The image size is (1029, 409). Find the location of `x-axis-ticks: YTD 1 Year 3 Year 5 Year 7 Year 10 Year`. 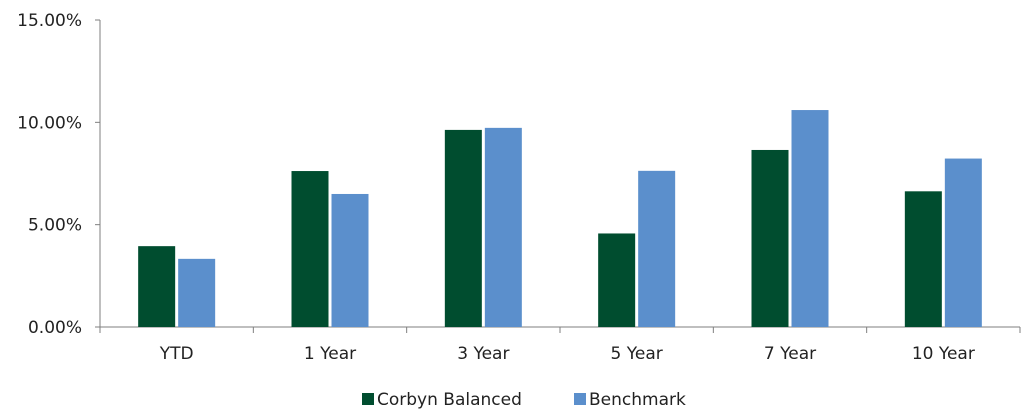

x-axis-ticks: YTD 1 Year 3 Year 5 Year 7 Year 10 Year is located at coordinates (560, 345).